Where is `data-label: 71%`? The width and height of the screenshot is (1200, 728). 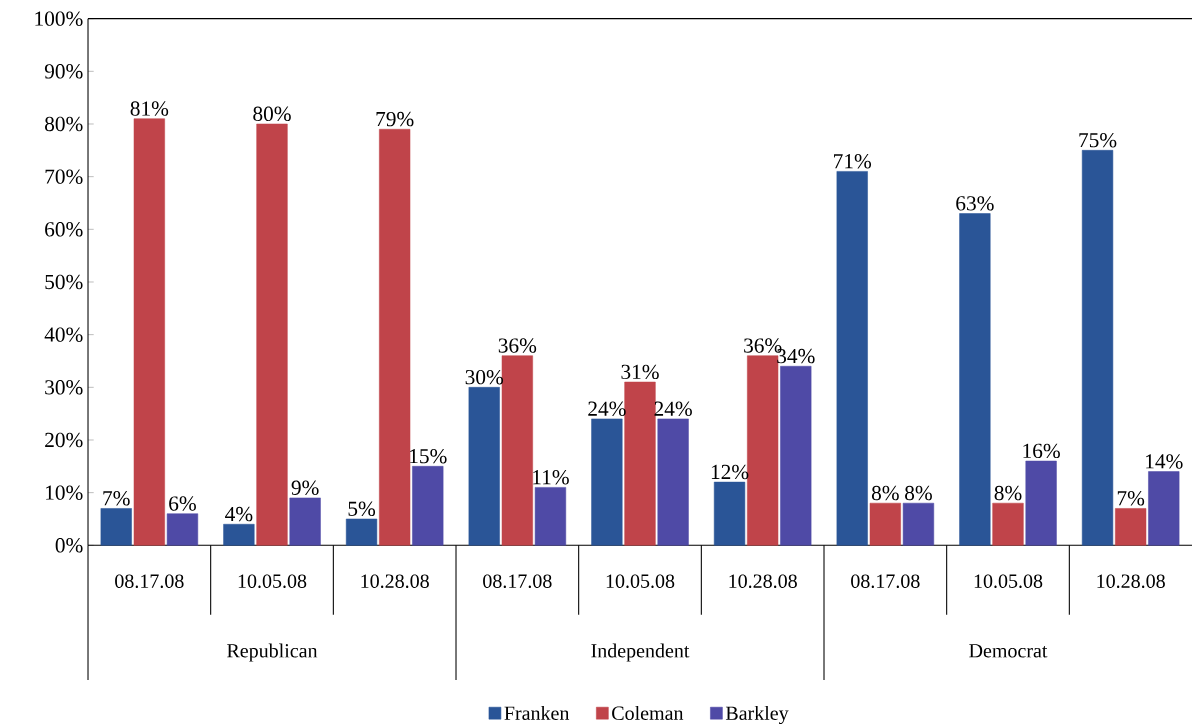 data-label: 71% is located at coordinates (853, 161).